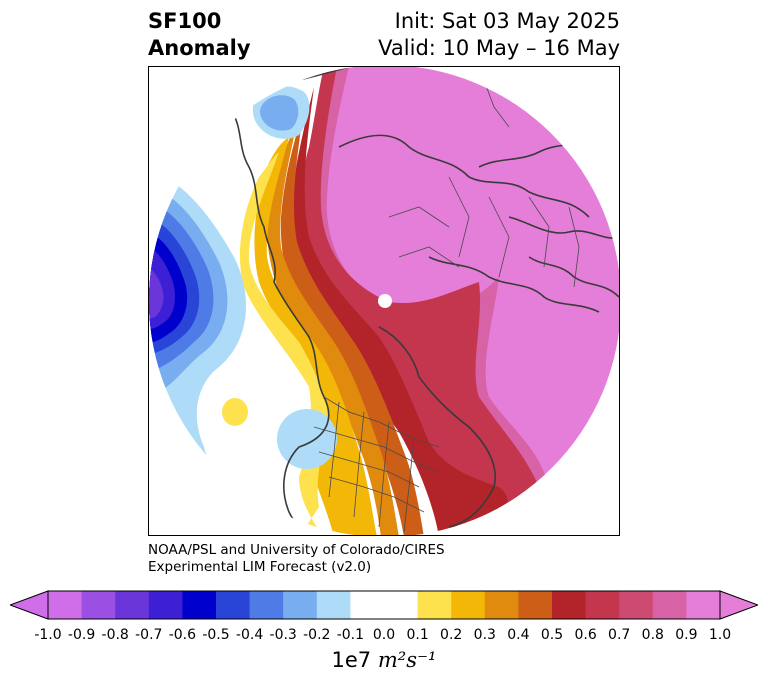 This screenshot has width=768, height=688. I want to click on colorbar-tick-label: -0.2, so click(317, 635).